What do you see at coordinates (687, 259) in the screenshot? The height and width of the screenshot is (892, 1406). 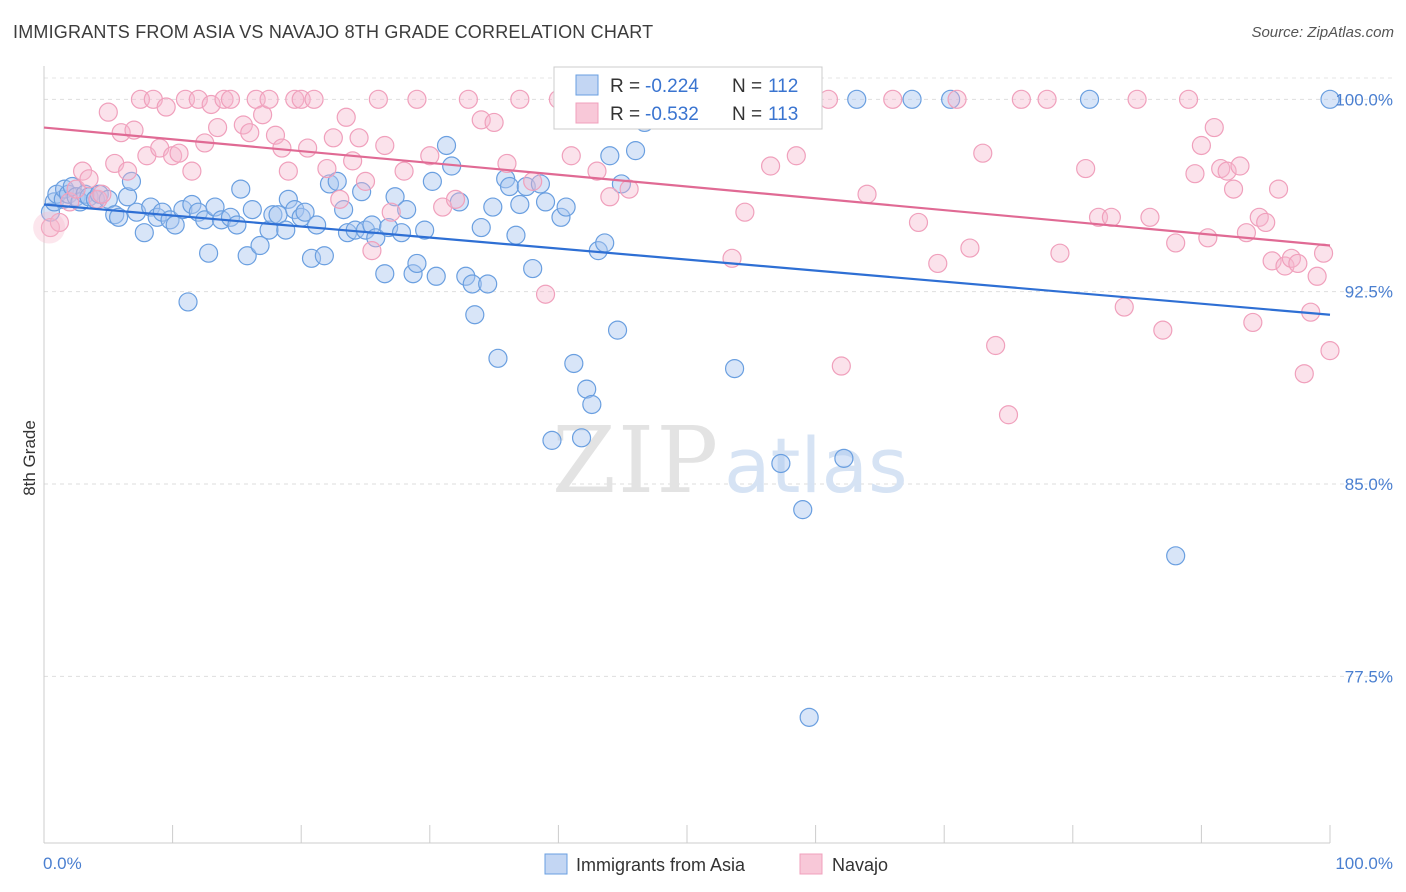 I see `trend-line-asia` at bounding box center [687, 259].